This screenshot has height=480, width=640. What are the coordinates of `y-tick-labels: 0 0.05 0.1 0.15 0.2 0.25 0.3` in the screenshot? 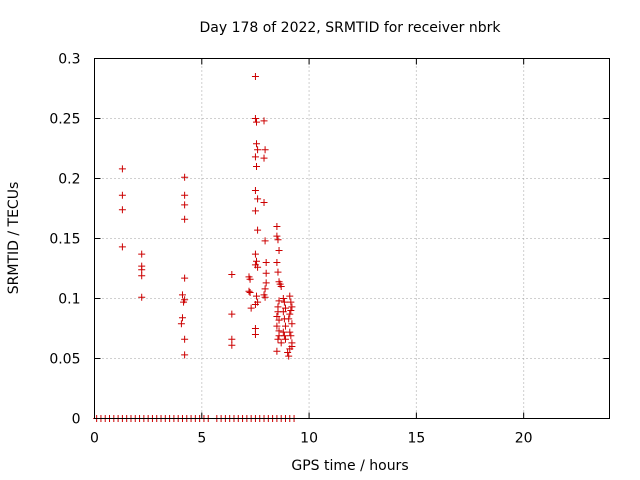 It's located at (64, 240).